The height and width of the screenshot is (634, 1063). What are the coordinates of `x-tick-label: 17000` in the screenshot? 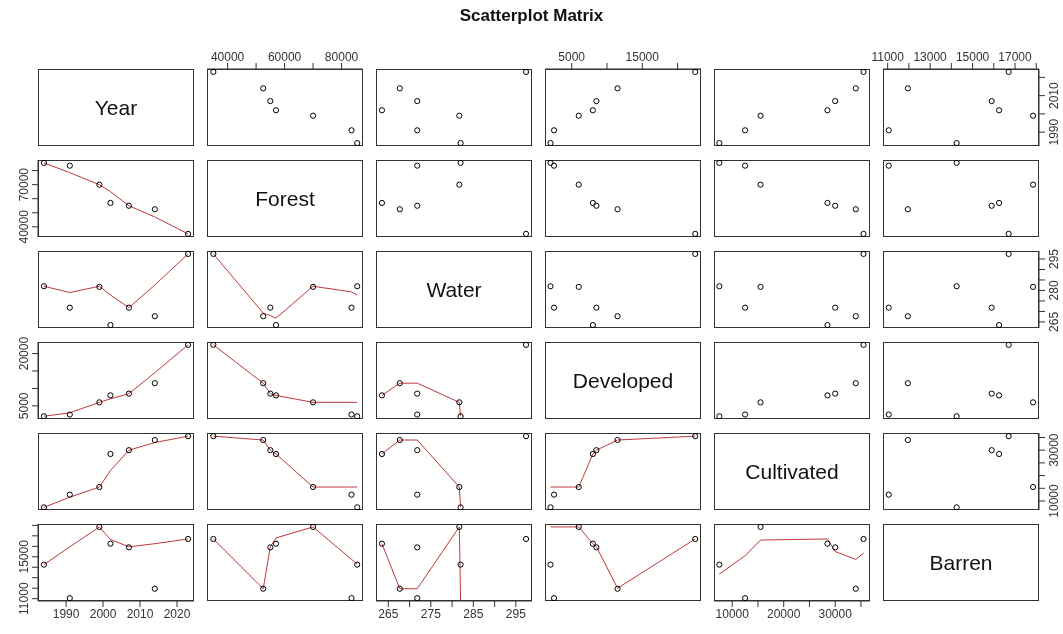 It's located at (1015, 57).